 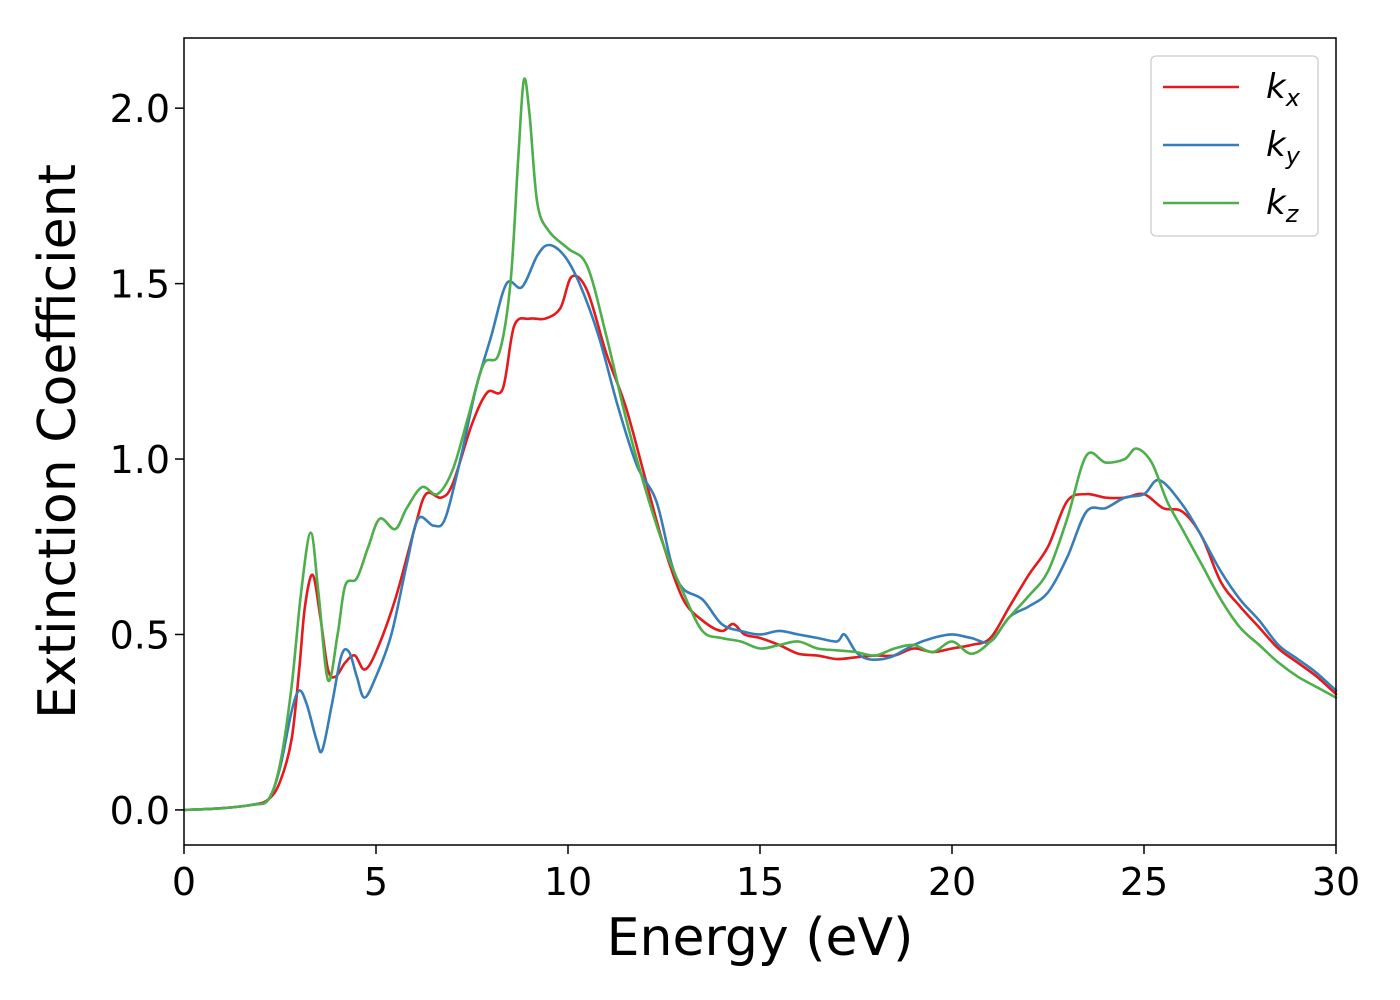 What do you see at coordinates (376, 882) in the screenshot?
I see `x-tick-label: 5` at bounding box center [376, 882].